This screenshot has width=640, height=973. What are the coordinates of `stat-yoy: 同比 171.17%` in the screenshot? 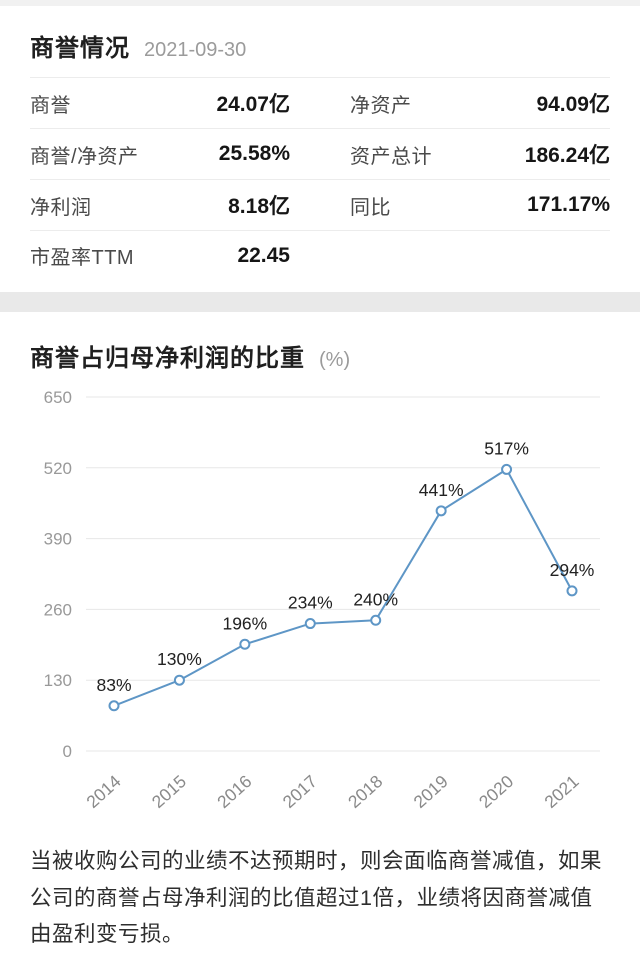 It's located at (465, 205).